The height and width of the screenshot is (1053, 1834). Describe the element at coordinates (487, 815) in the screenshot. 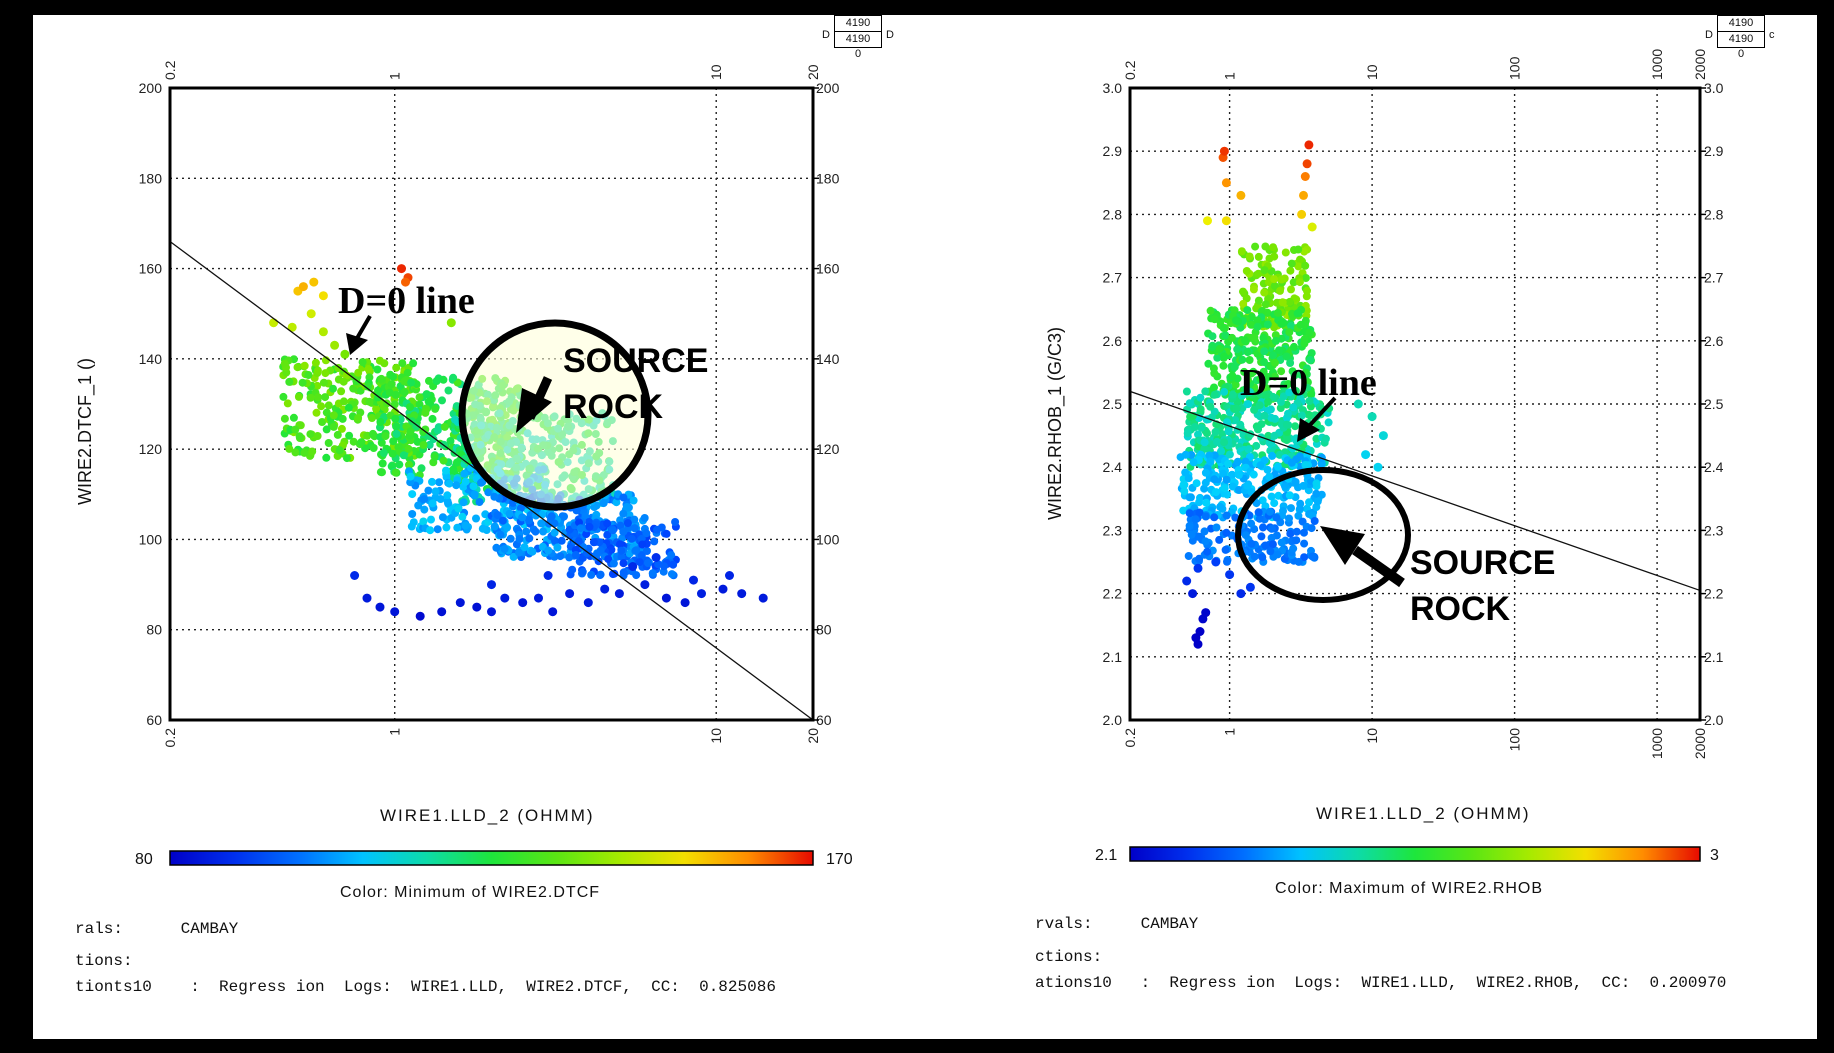

I see `chart1-xlabel: WIRE1.LLD_2 (OHMM)` at that location.